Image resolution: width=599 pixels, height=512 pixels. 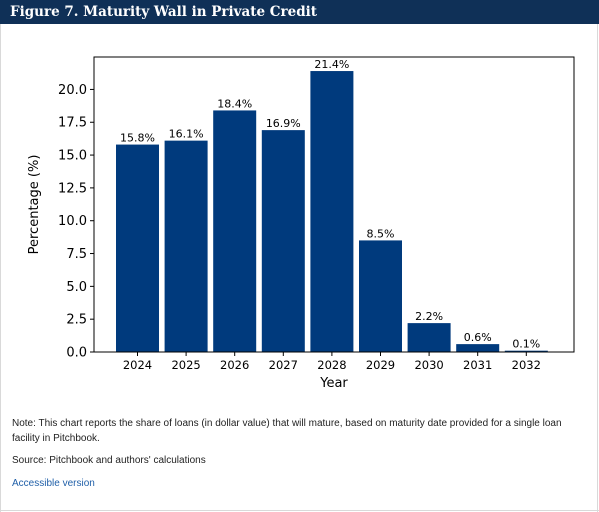 I want to click on x-tick-label-2028: 2028, so click(x=331, y=365).